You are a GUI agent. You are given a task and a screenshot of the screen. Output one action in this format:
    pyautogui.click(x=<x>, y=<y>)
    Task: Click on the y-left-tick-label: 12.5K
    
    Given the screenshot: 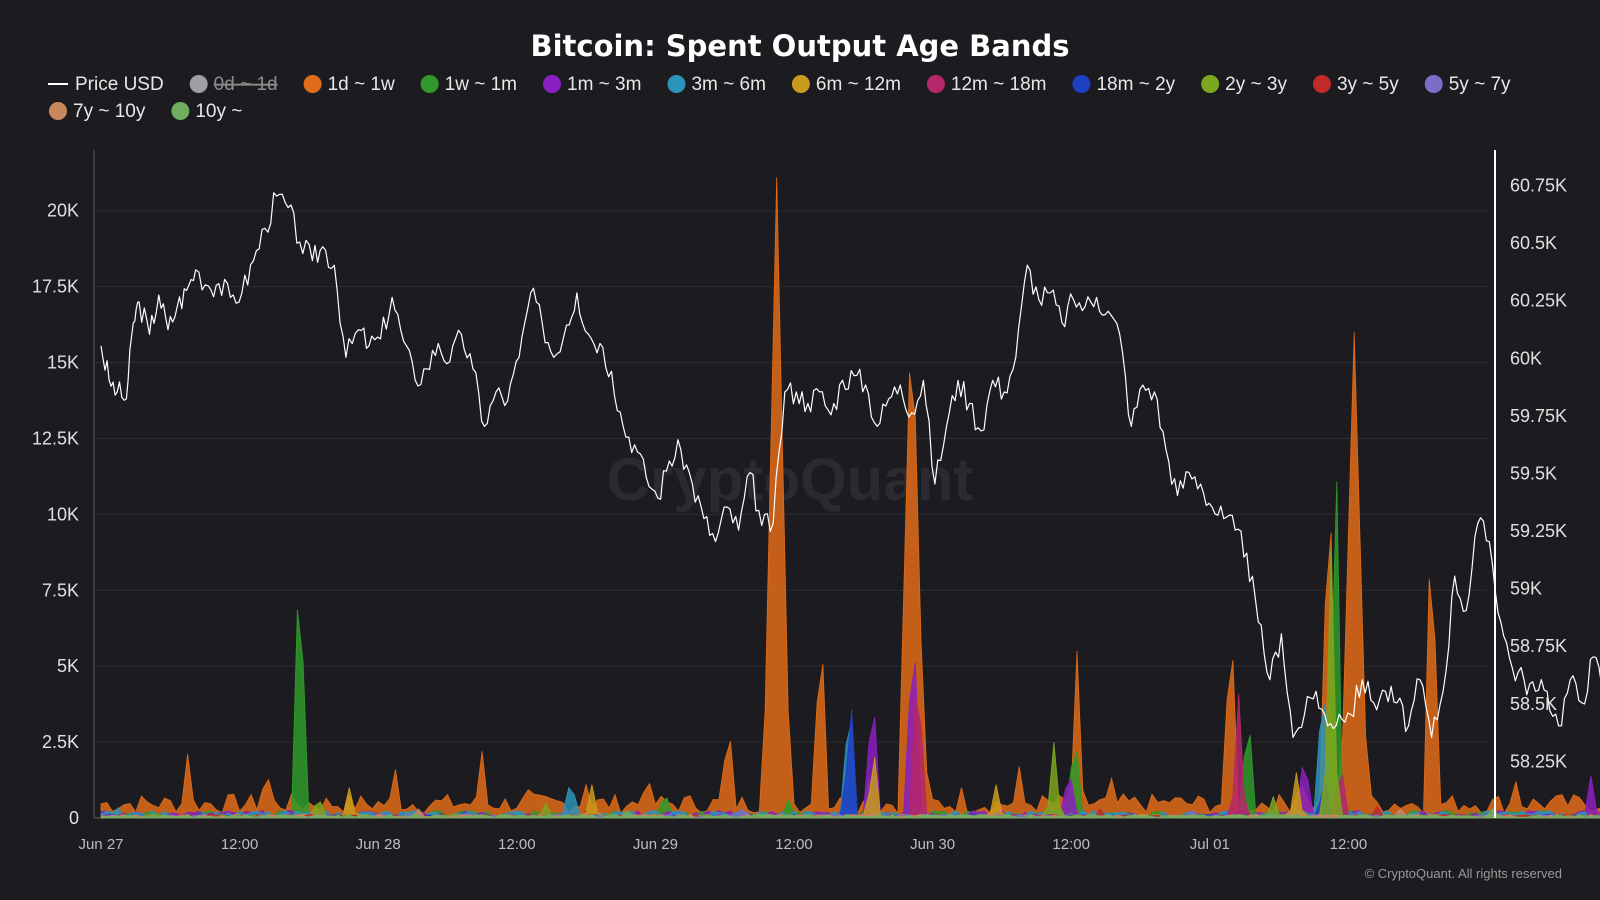 What is the action you would take?
    pyautogui.click(x=55, y=438)
    